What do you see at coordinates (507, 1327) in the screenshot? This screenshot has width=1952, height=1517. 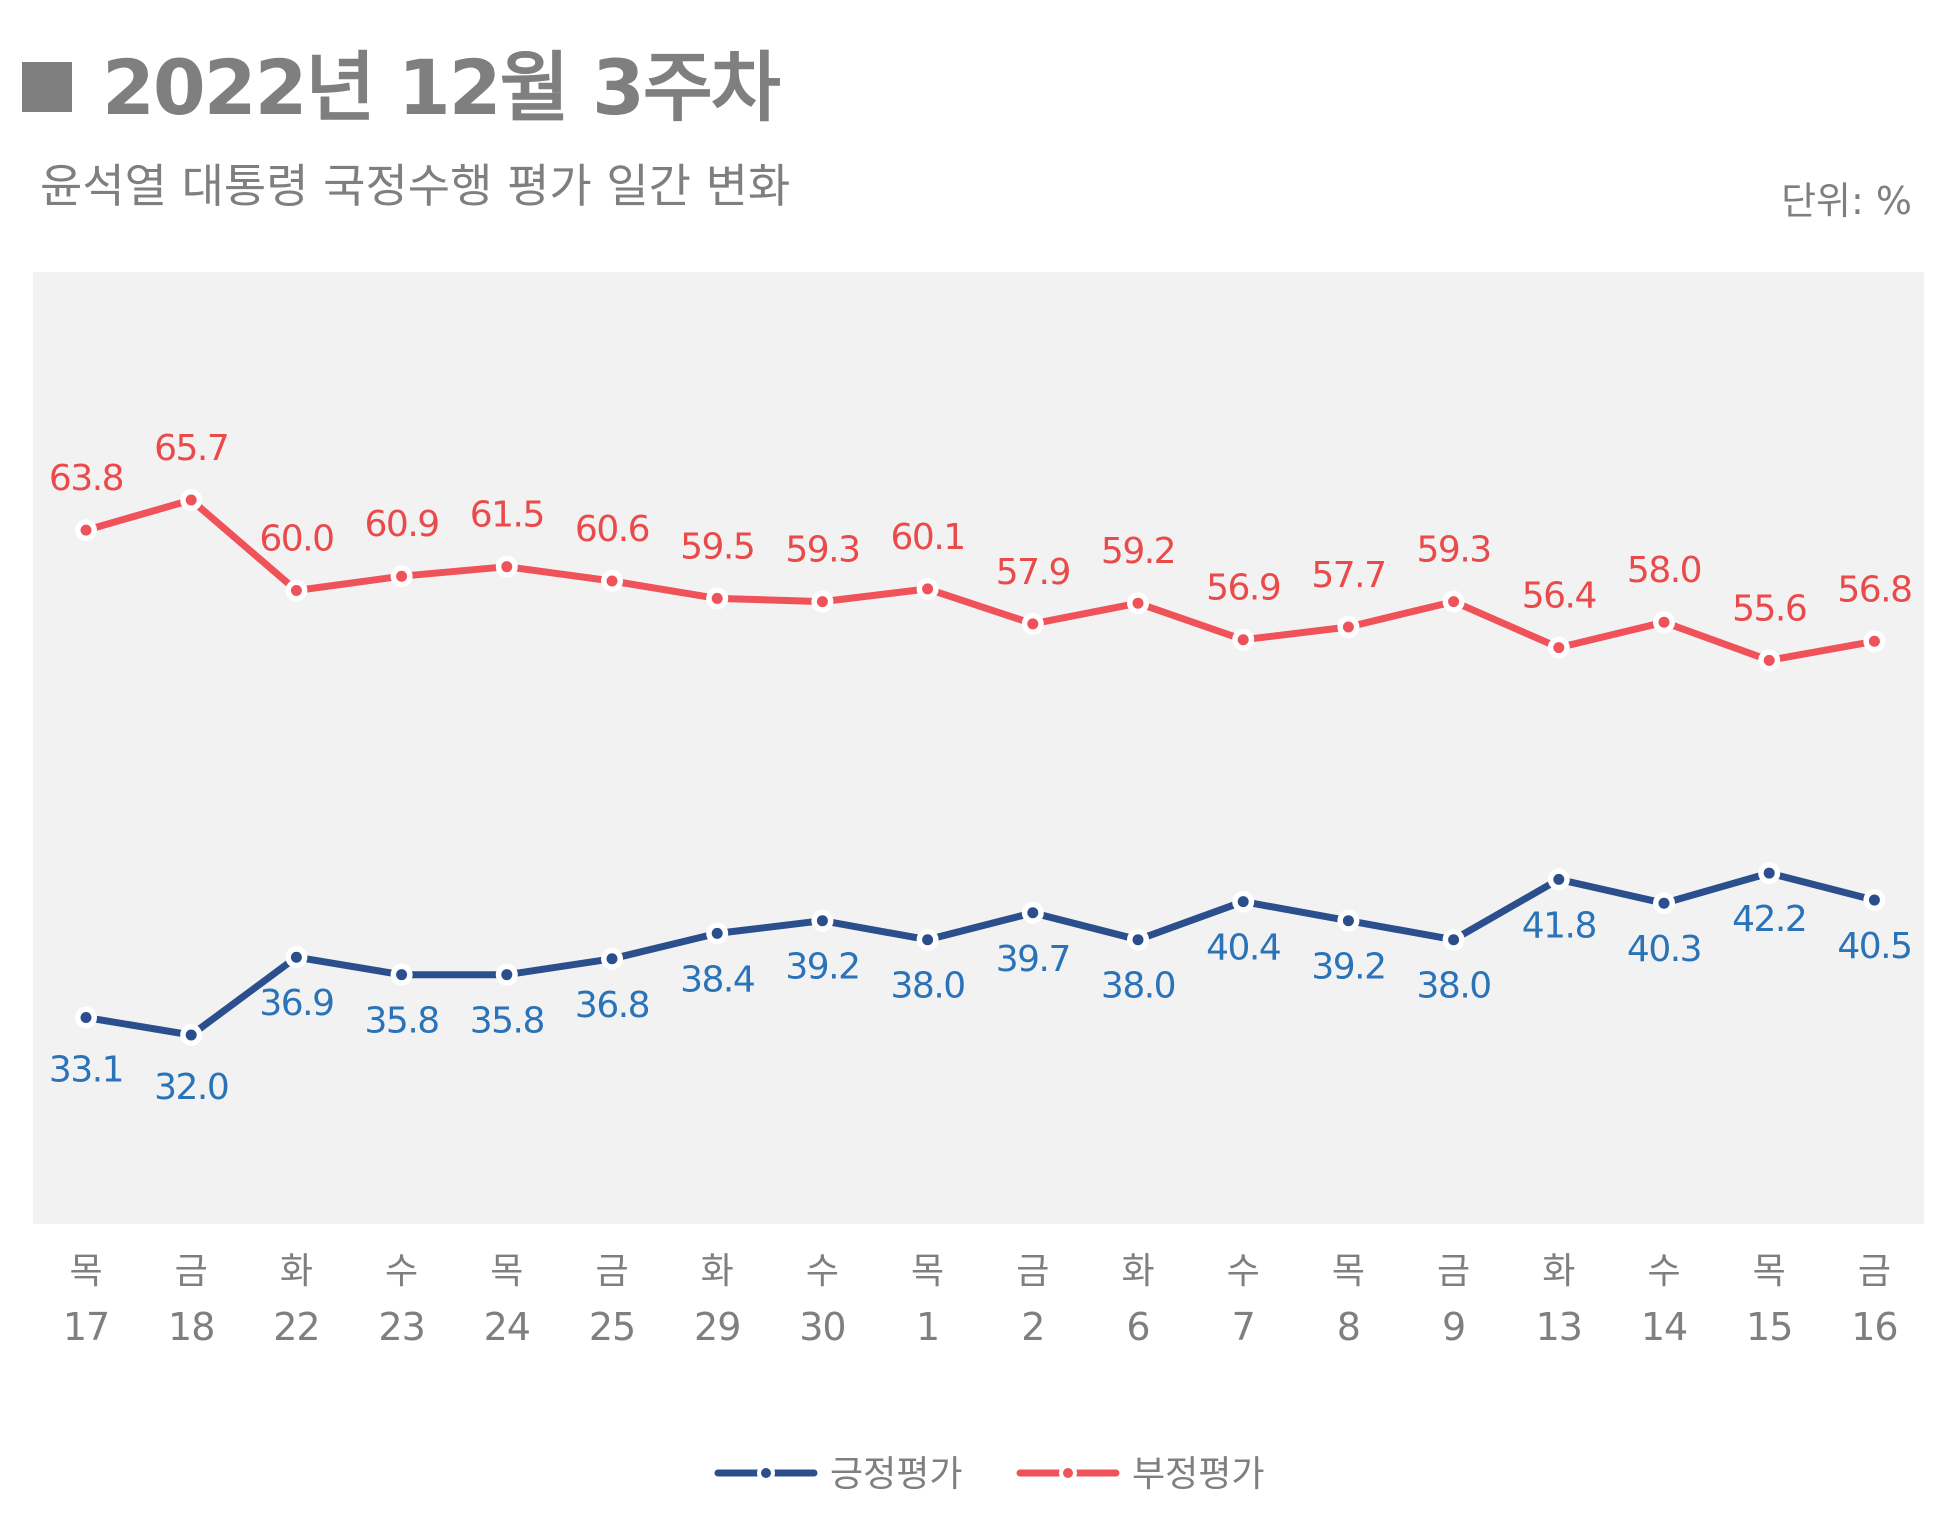 I see `x-tick-date: 24` at bounding box center [507, 1327].